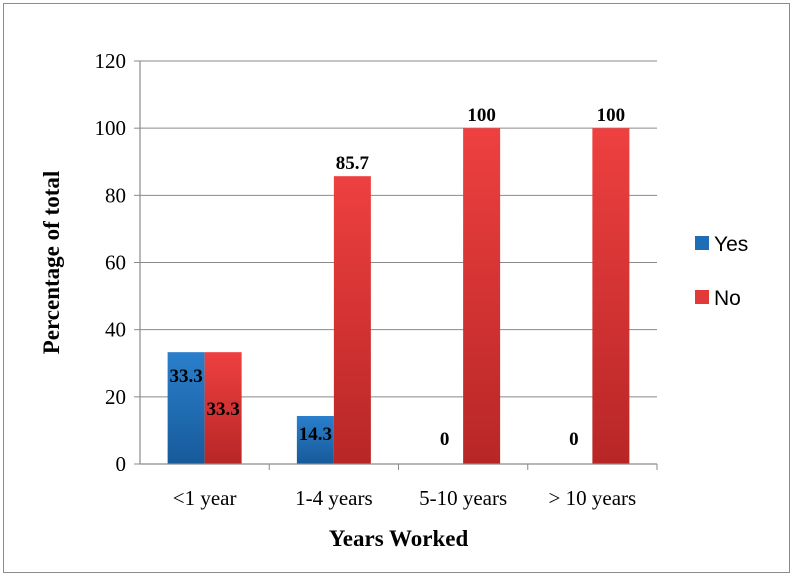  What do you see at coordinates (727, 298) in the screenshot?
I see `legend-label-no: No` at bounding box center [727, 298].